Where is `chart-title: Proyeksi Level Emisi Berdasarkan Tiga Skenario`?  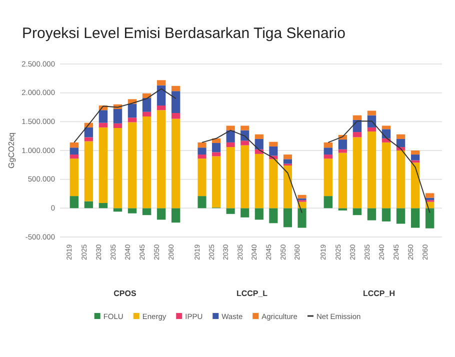 chart-title: Proyeksi Level Emisi Berdasarkan Tiga Skenario is located at coordinates (184, 33).